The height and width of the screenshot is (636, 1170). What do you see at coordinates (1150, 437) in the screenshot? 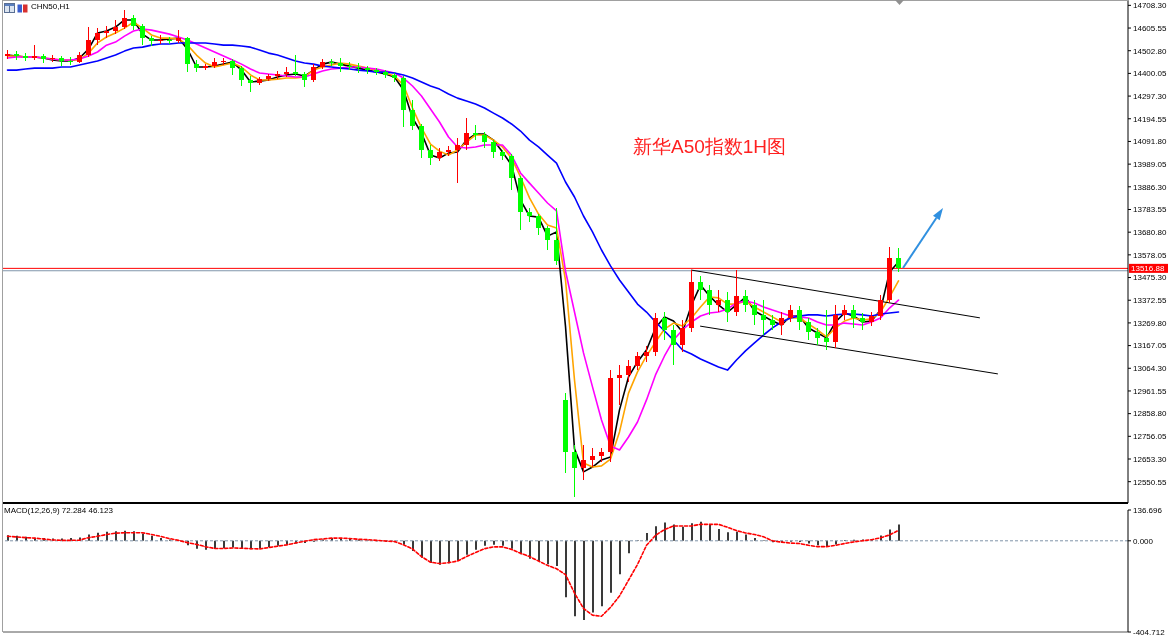
I see `y-tick-label: 12756.05` at bounding box center [1150, 437].